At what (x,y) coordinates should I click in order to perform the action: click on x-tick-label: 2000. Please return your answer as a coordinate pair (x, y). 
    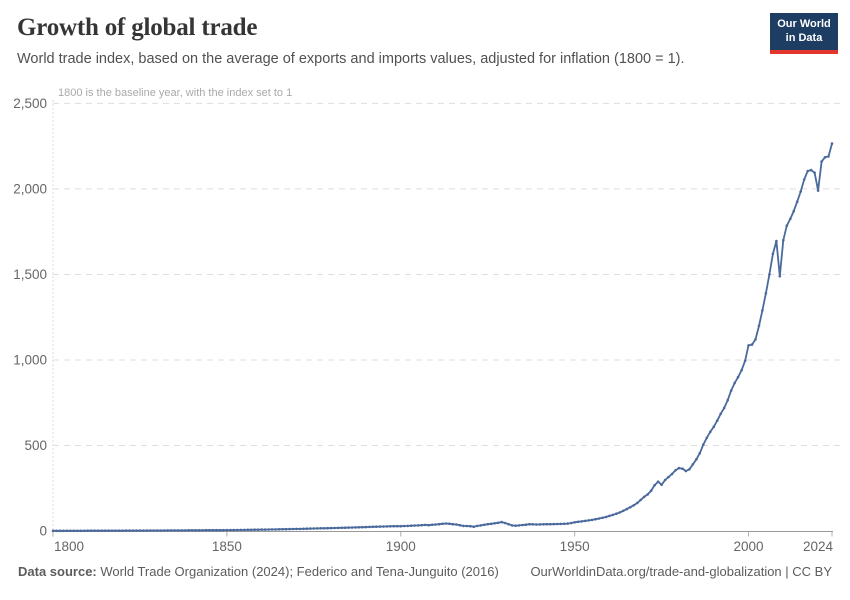
    Looking at the image, I should click on (749, 546).